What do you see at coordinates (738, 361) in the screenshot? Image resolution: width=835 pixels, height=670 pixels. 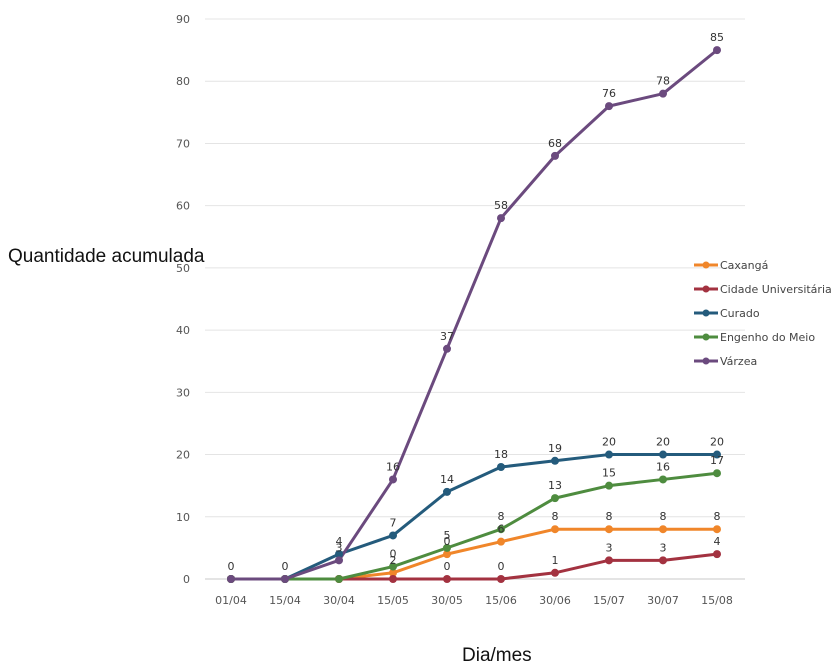 I see `legend-label: Várzea` at bounding box center [738, 361].